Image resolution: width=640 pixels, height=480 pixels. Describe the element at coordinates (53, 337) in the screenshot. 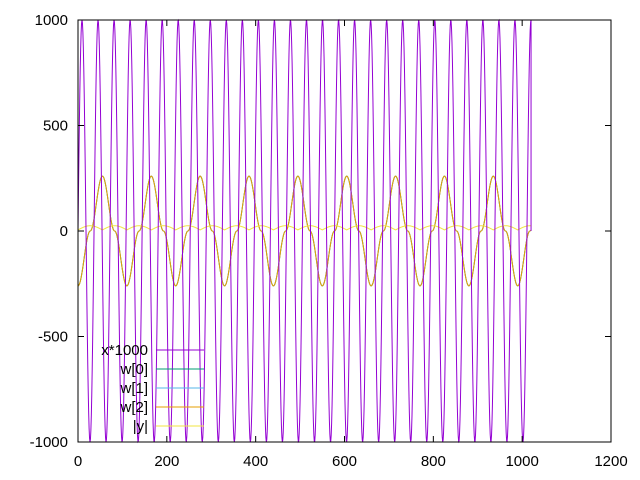

I see `y-tick-label: -500` at that location.